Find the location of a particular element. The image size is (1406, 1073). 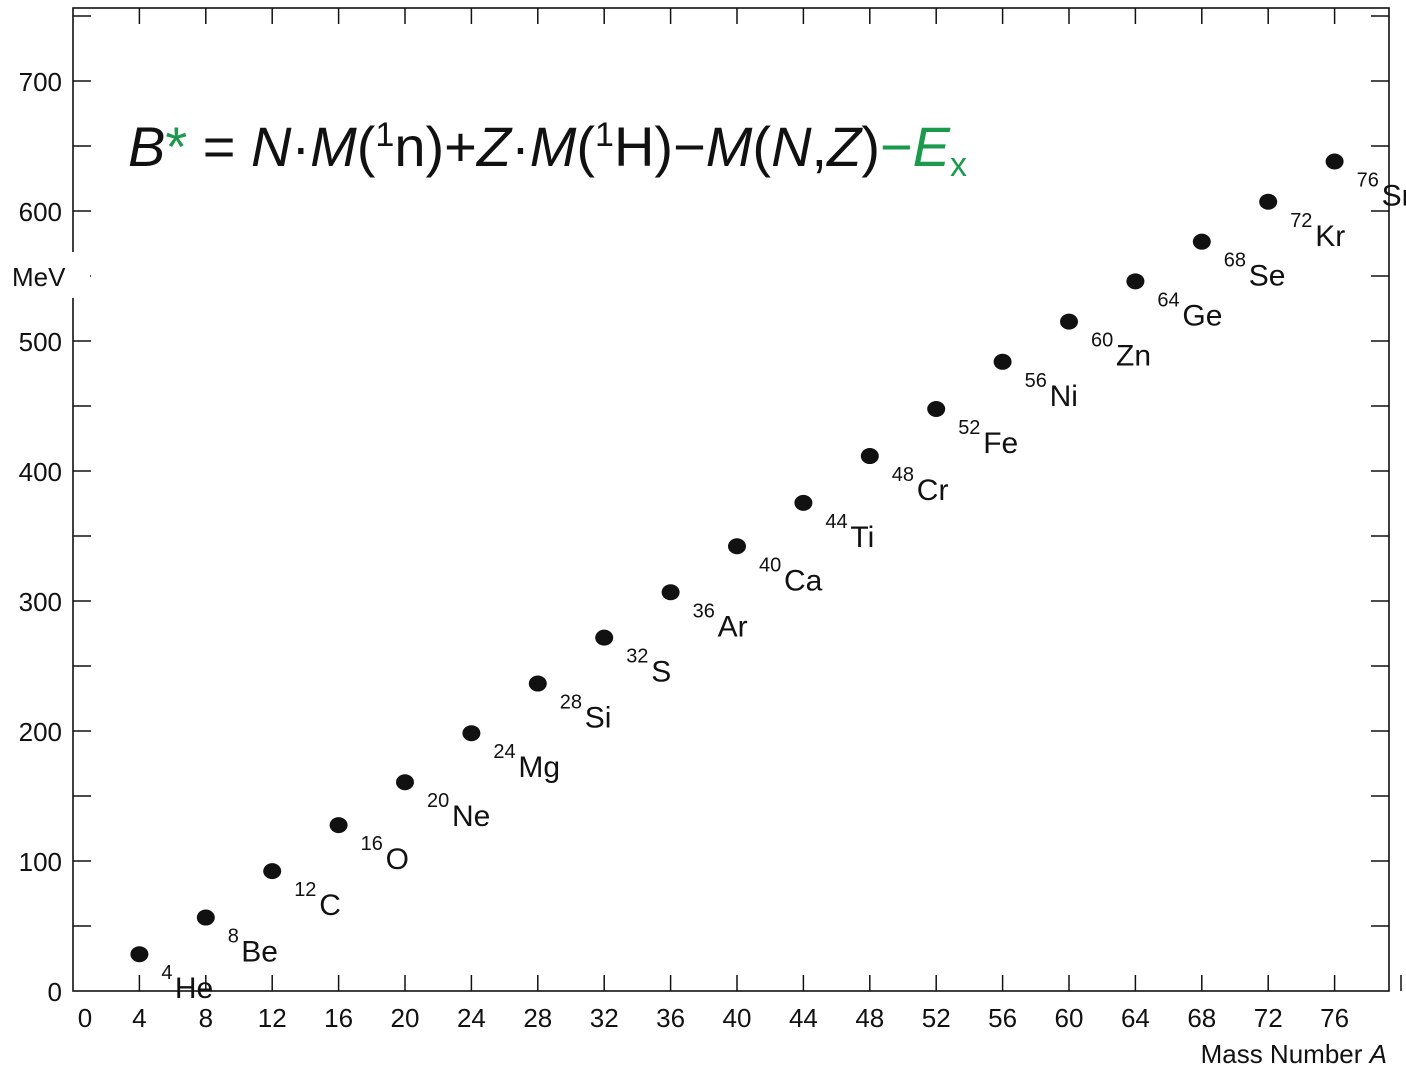

isotope-mass-number: 16 is located at coordinates (372, 844).